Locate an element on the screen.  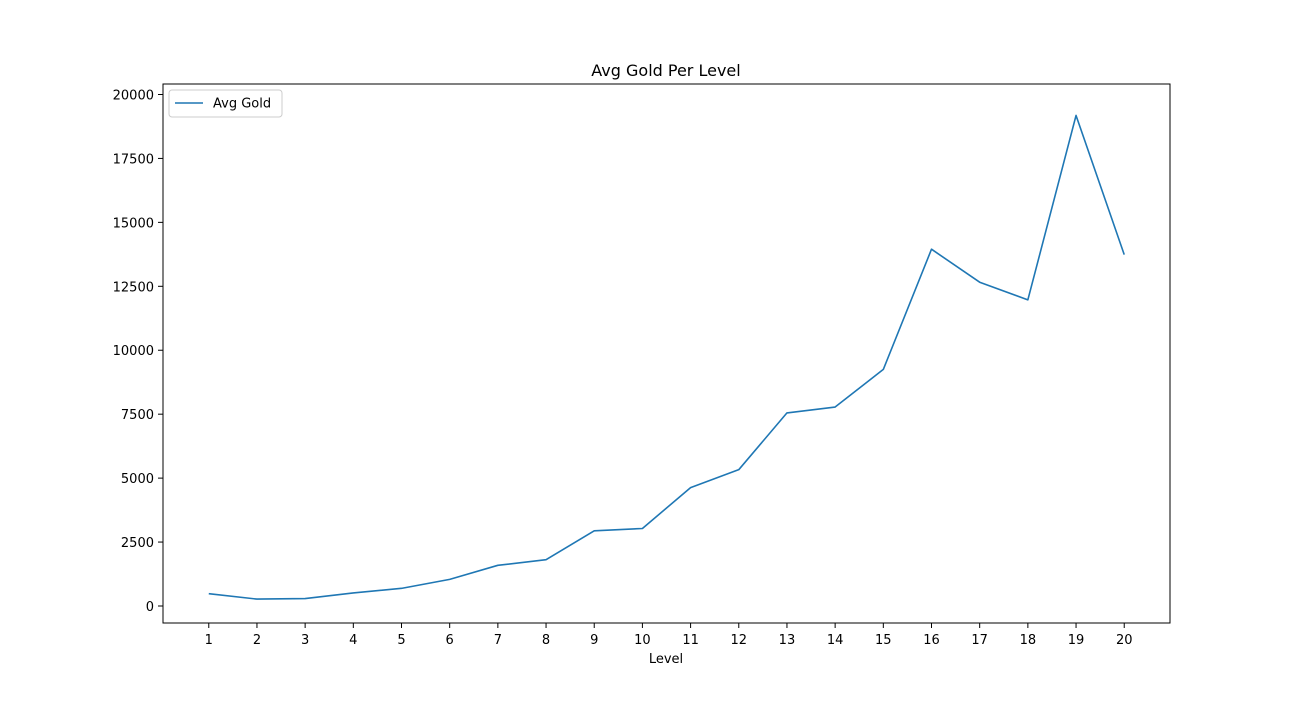
y-tick-label: 0 is located at coordinates (150, 607).